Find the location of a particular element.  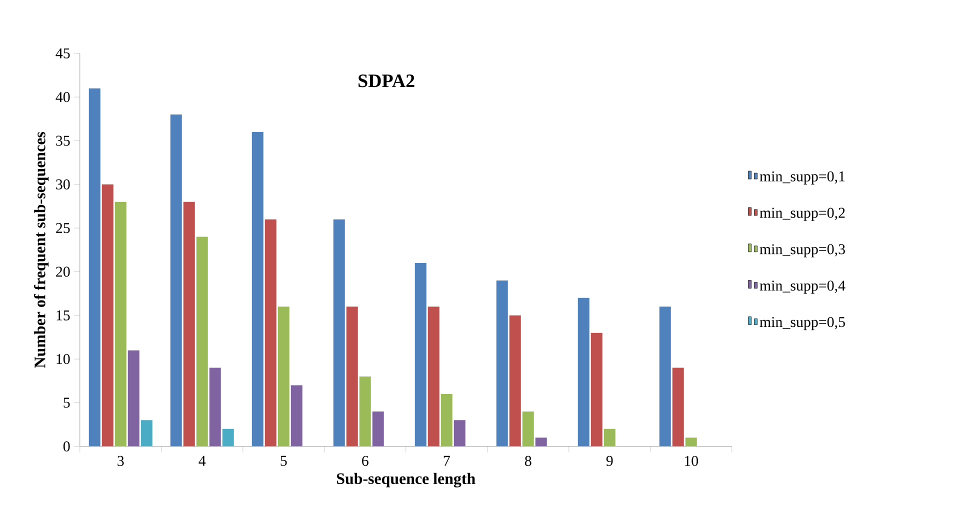

legend-label: min_supp=0,1 is located at coordinates (802, 177).